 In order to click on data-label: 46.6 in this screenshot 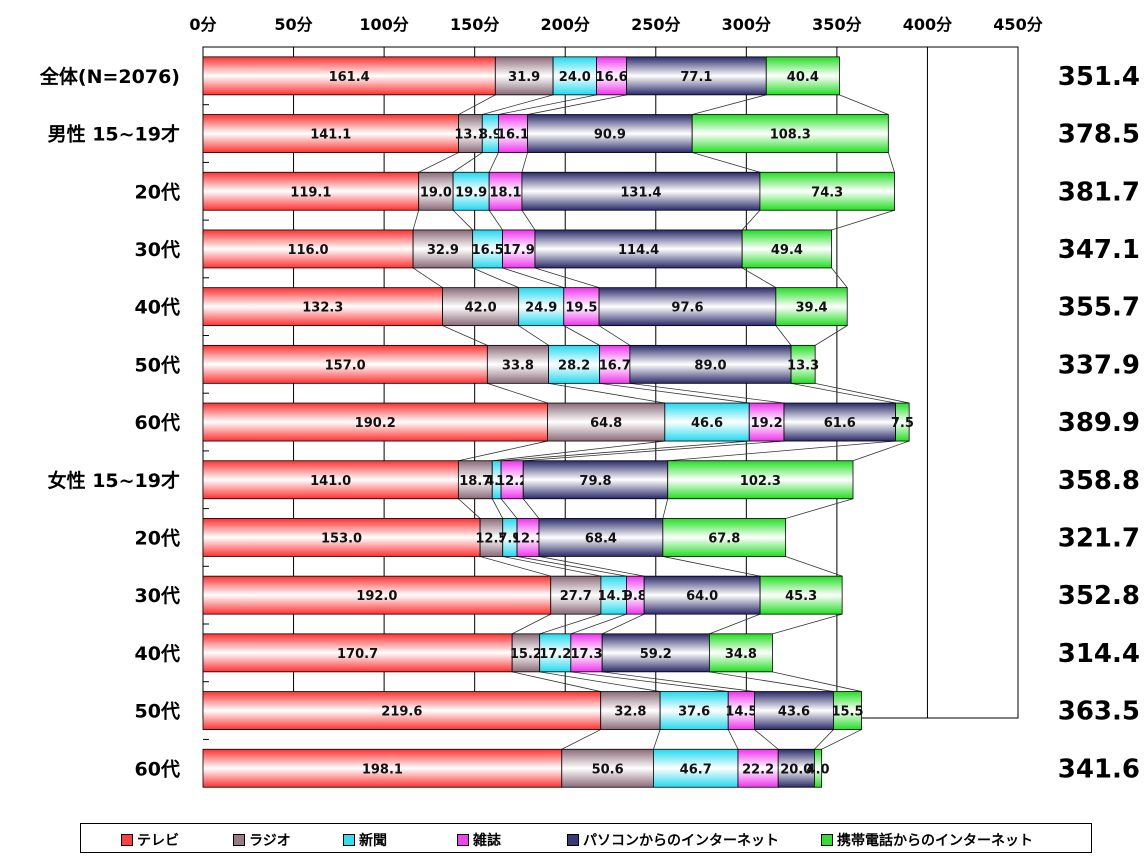, I will do `click(707, 423)`.